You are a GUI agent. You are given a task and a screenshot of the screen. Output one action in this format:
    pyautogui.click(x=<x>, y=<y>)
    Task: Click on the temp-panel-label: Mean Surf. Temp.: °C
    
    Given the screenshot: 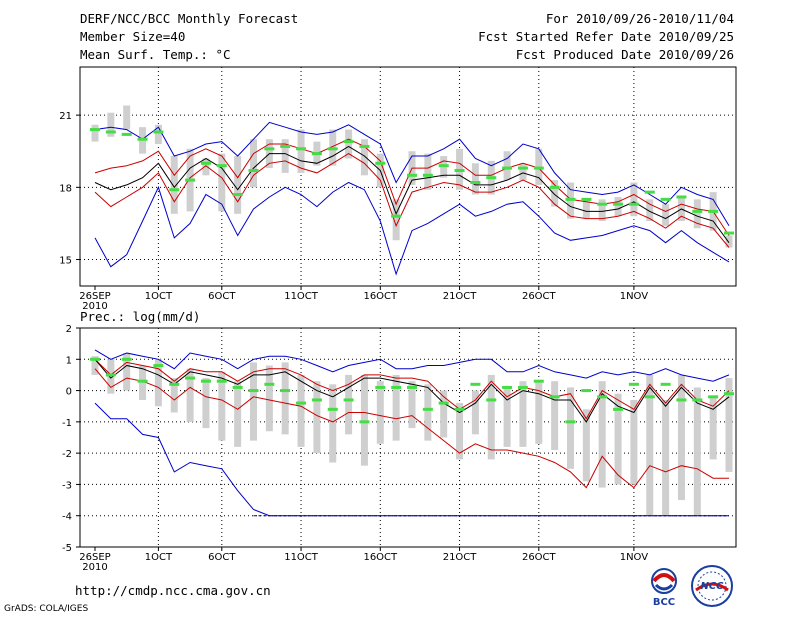 What is the action you would take?
    pyautogui.click(x=155, y=54)
    